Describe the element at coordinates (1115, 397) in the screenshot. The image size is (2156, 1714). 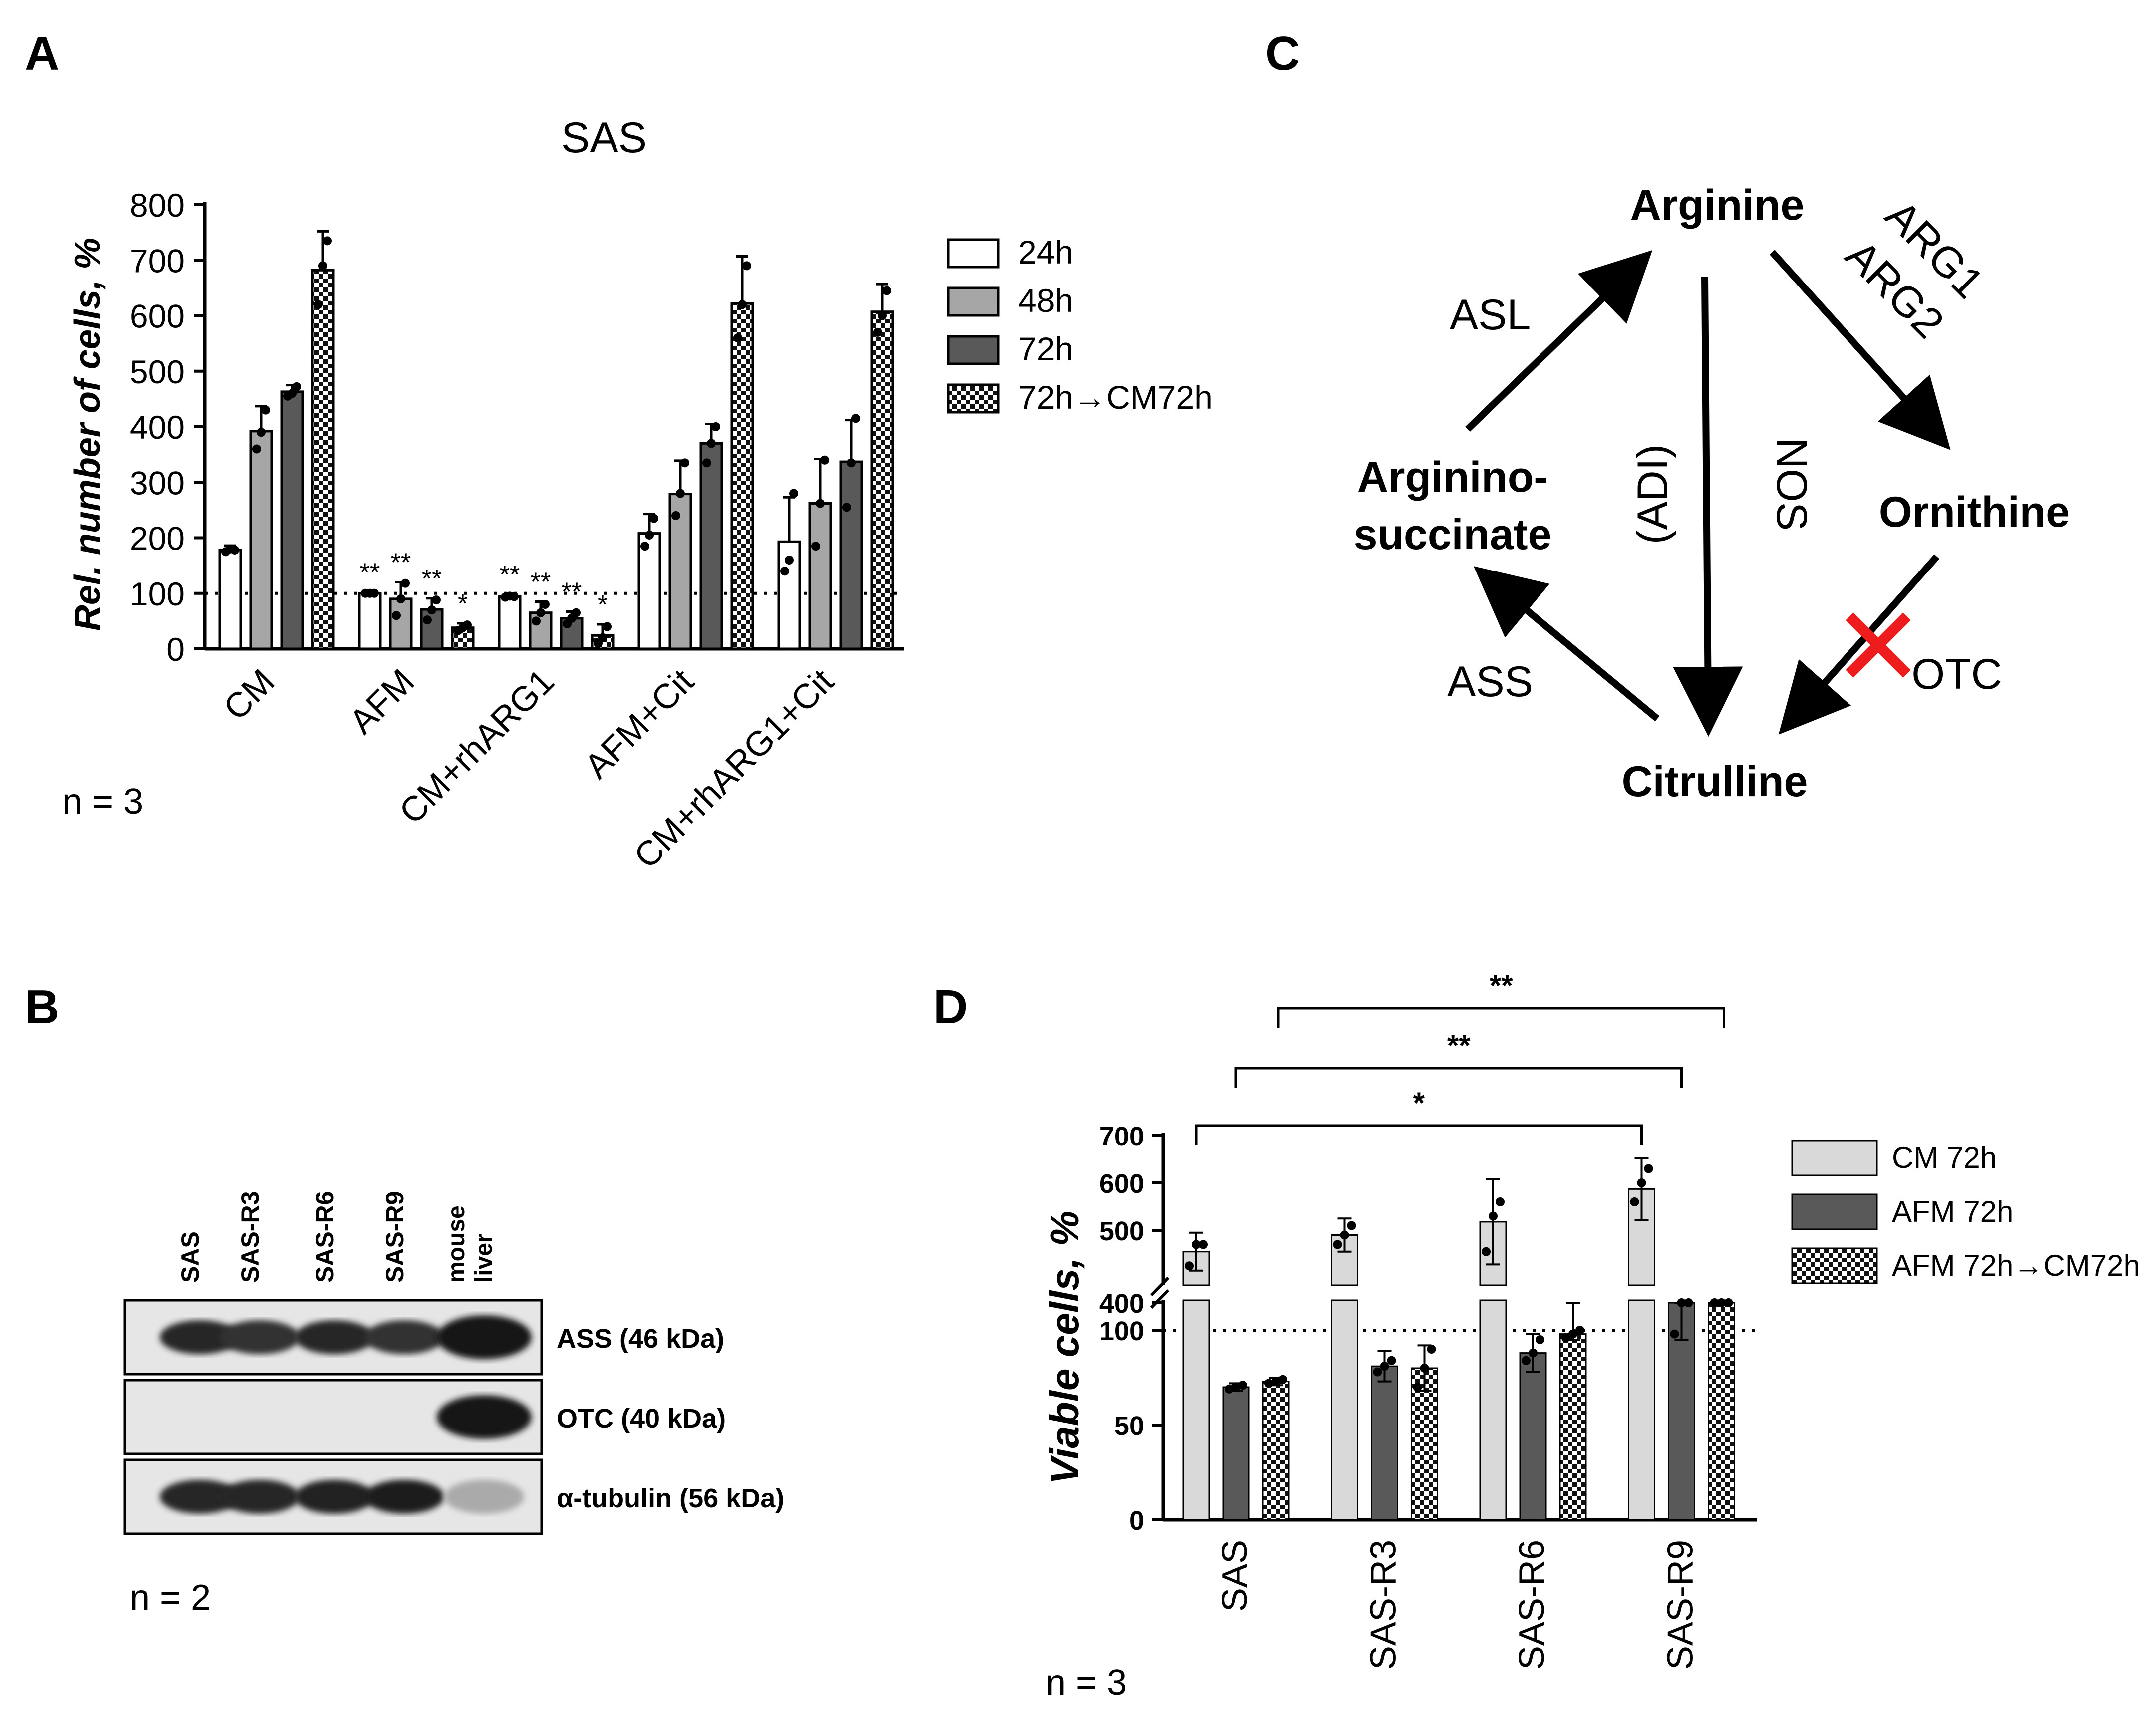
I see `a-legend-label: 72h→CM72h` at that location.